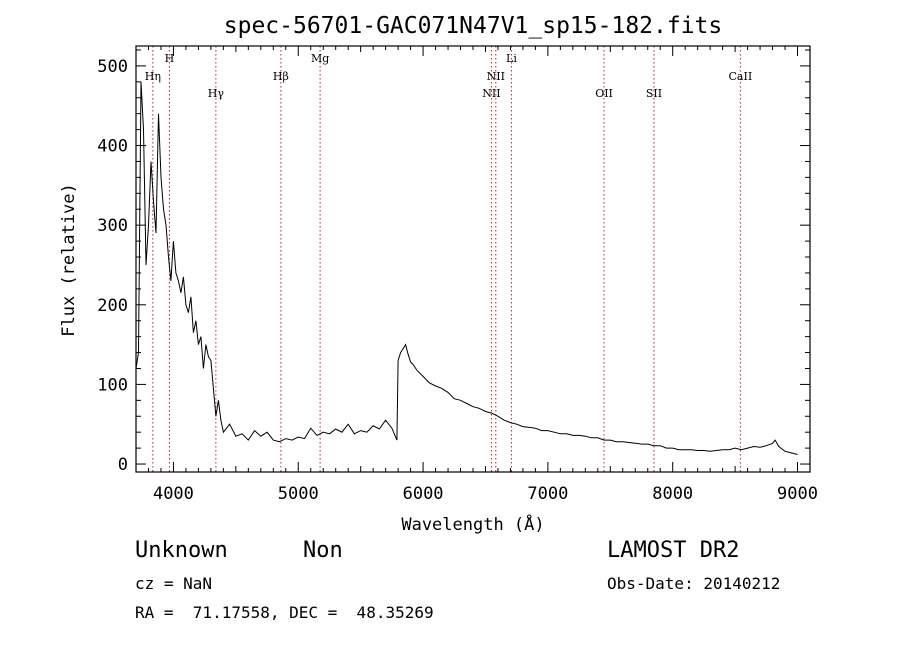  Describe the element at coordinates (123, 465) in the screenshot. I see `y-tick-label: 0` at that location.